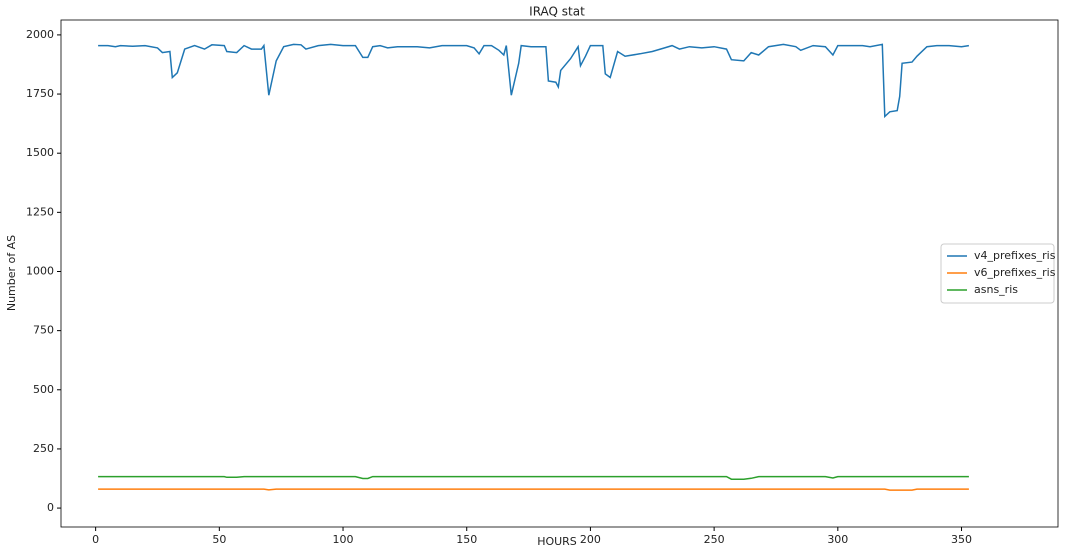 The height and width of the screenshot is (554, 1065). What do you see at coordinates (50, 507) in the screenshot?
I see `y-tick-label: 0` at bounding box center [50, 507].